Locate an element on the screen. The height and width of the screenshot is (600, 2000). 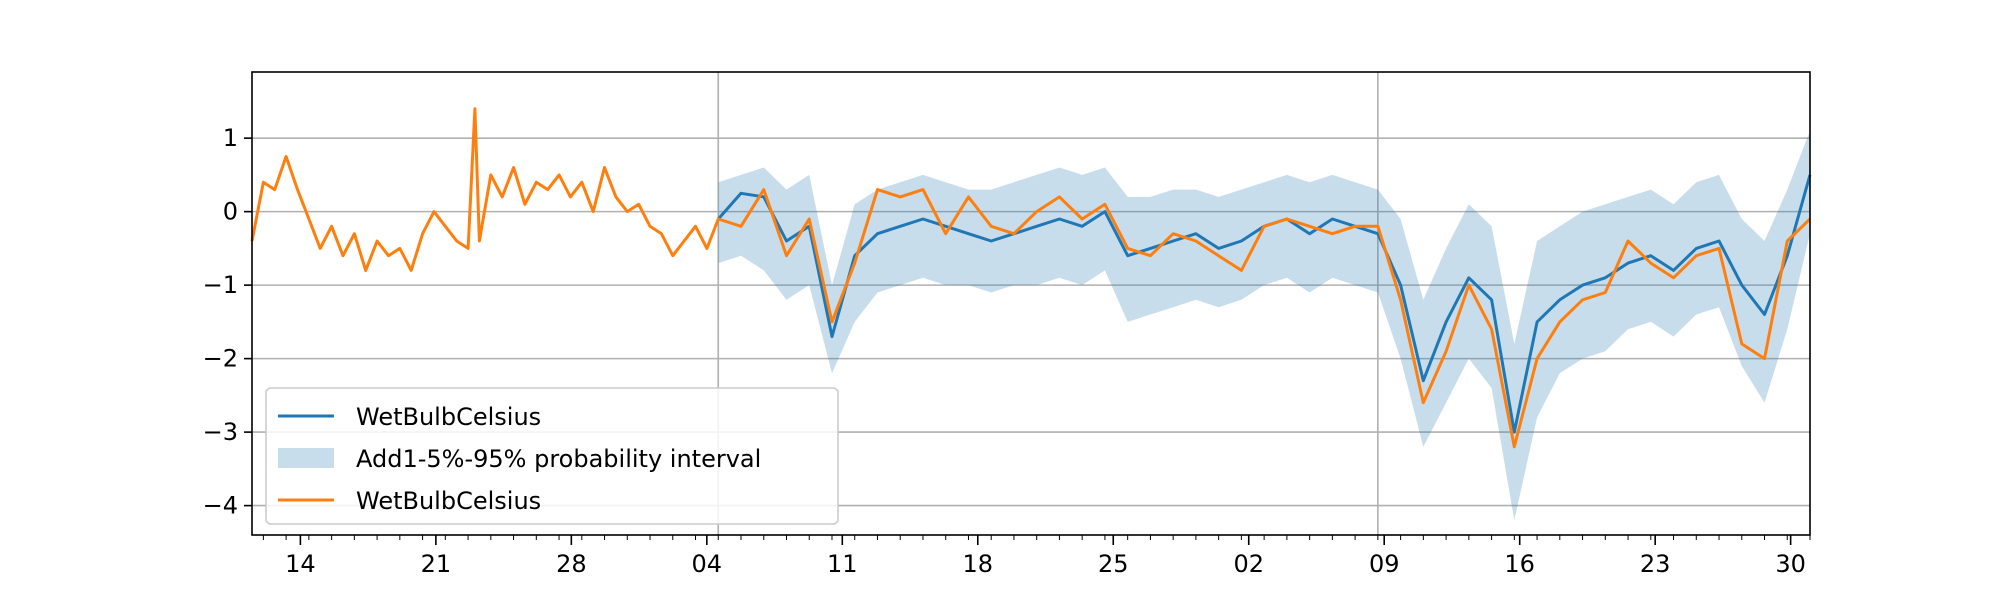
y-tick-label: 1 is located at coordinates (230, 138).